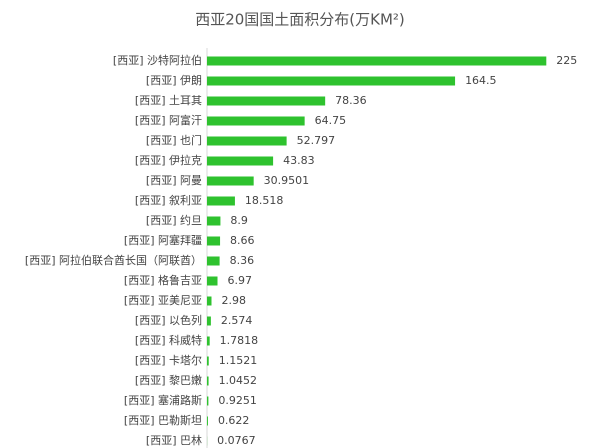 This screenshot has height=448, width=600. Describe the element at coordinates (174, 220) in the screenshot. I see `y-tick-label: [西亚] 约旦` at that location.